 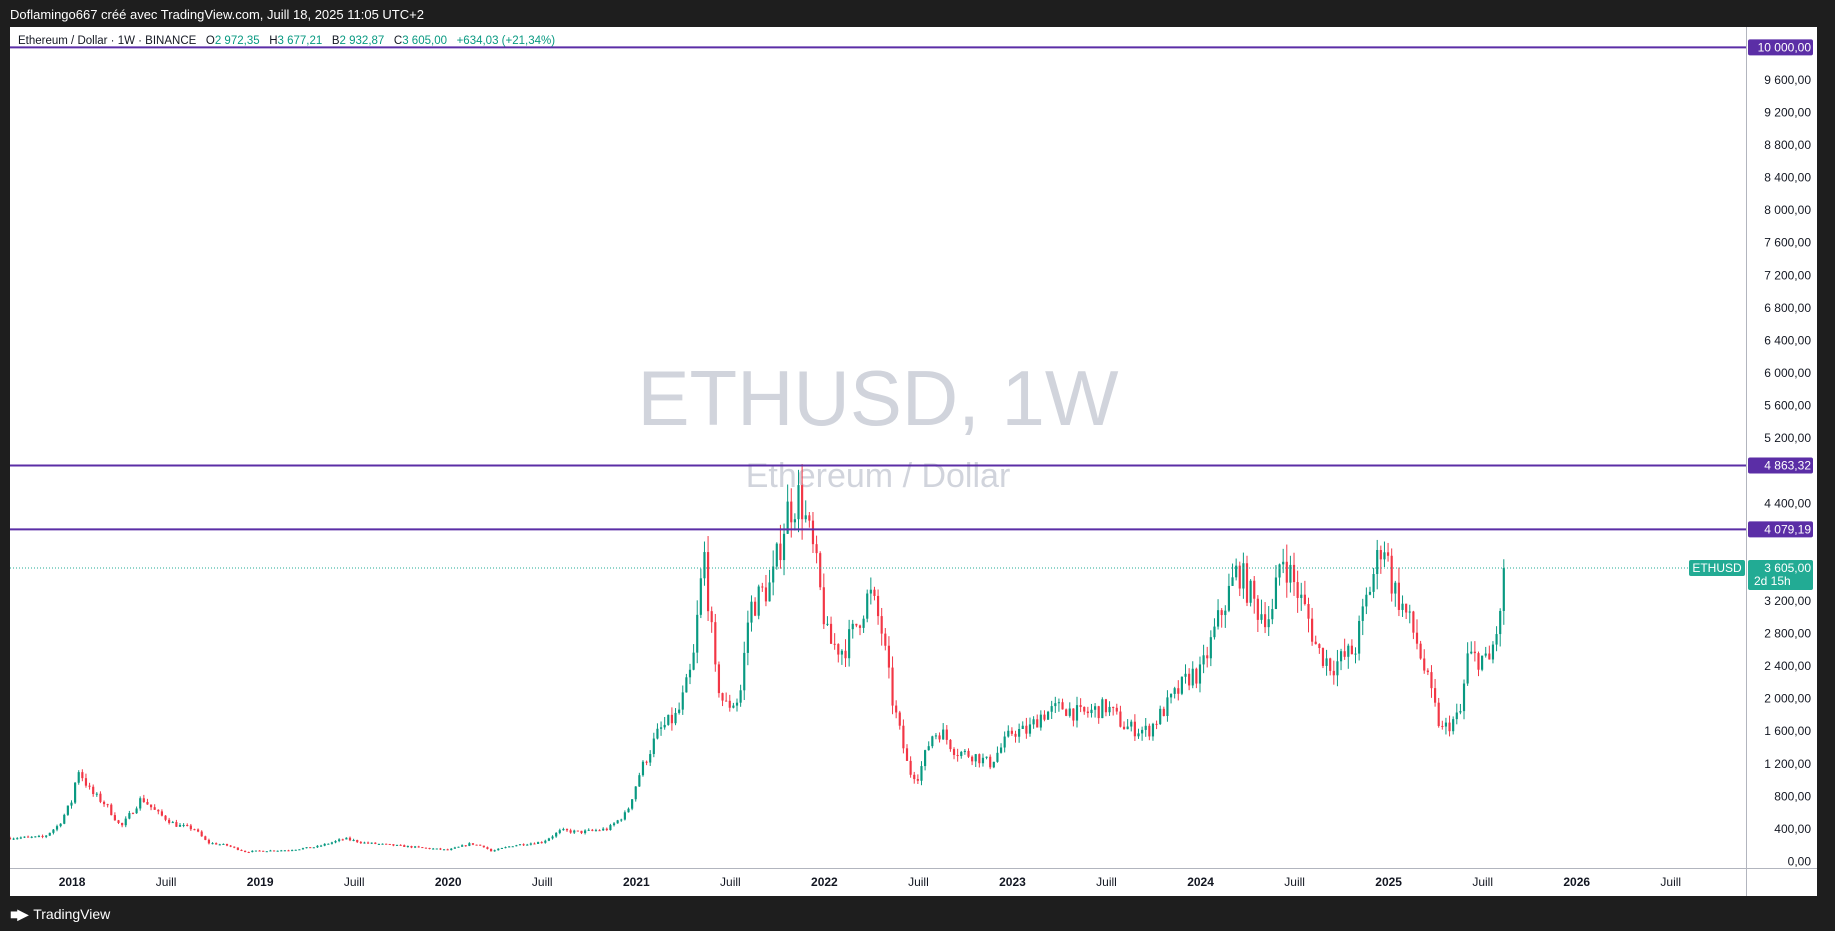 I want to click on symbol-tag-bg, so click(x=1717, y=567).